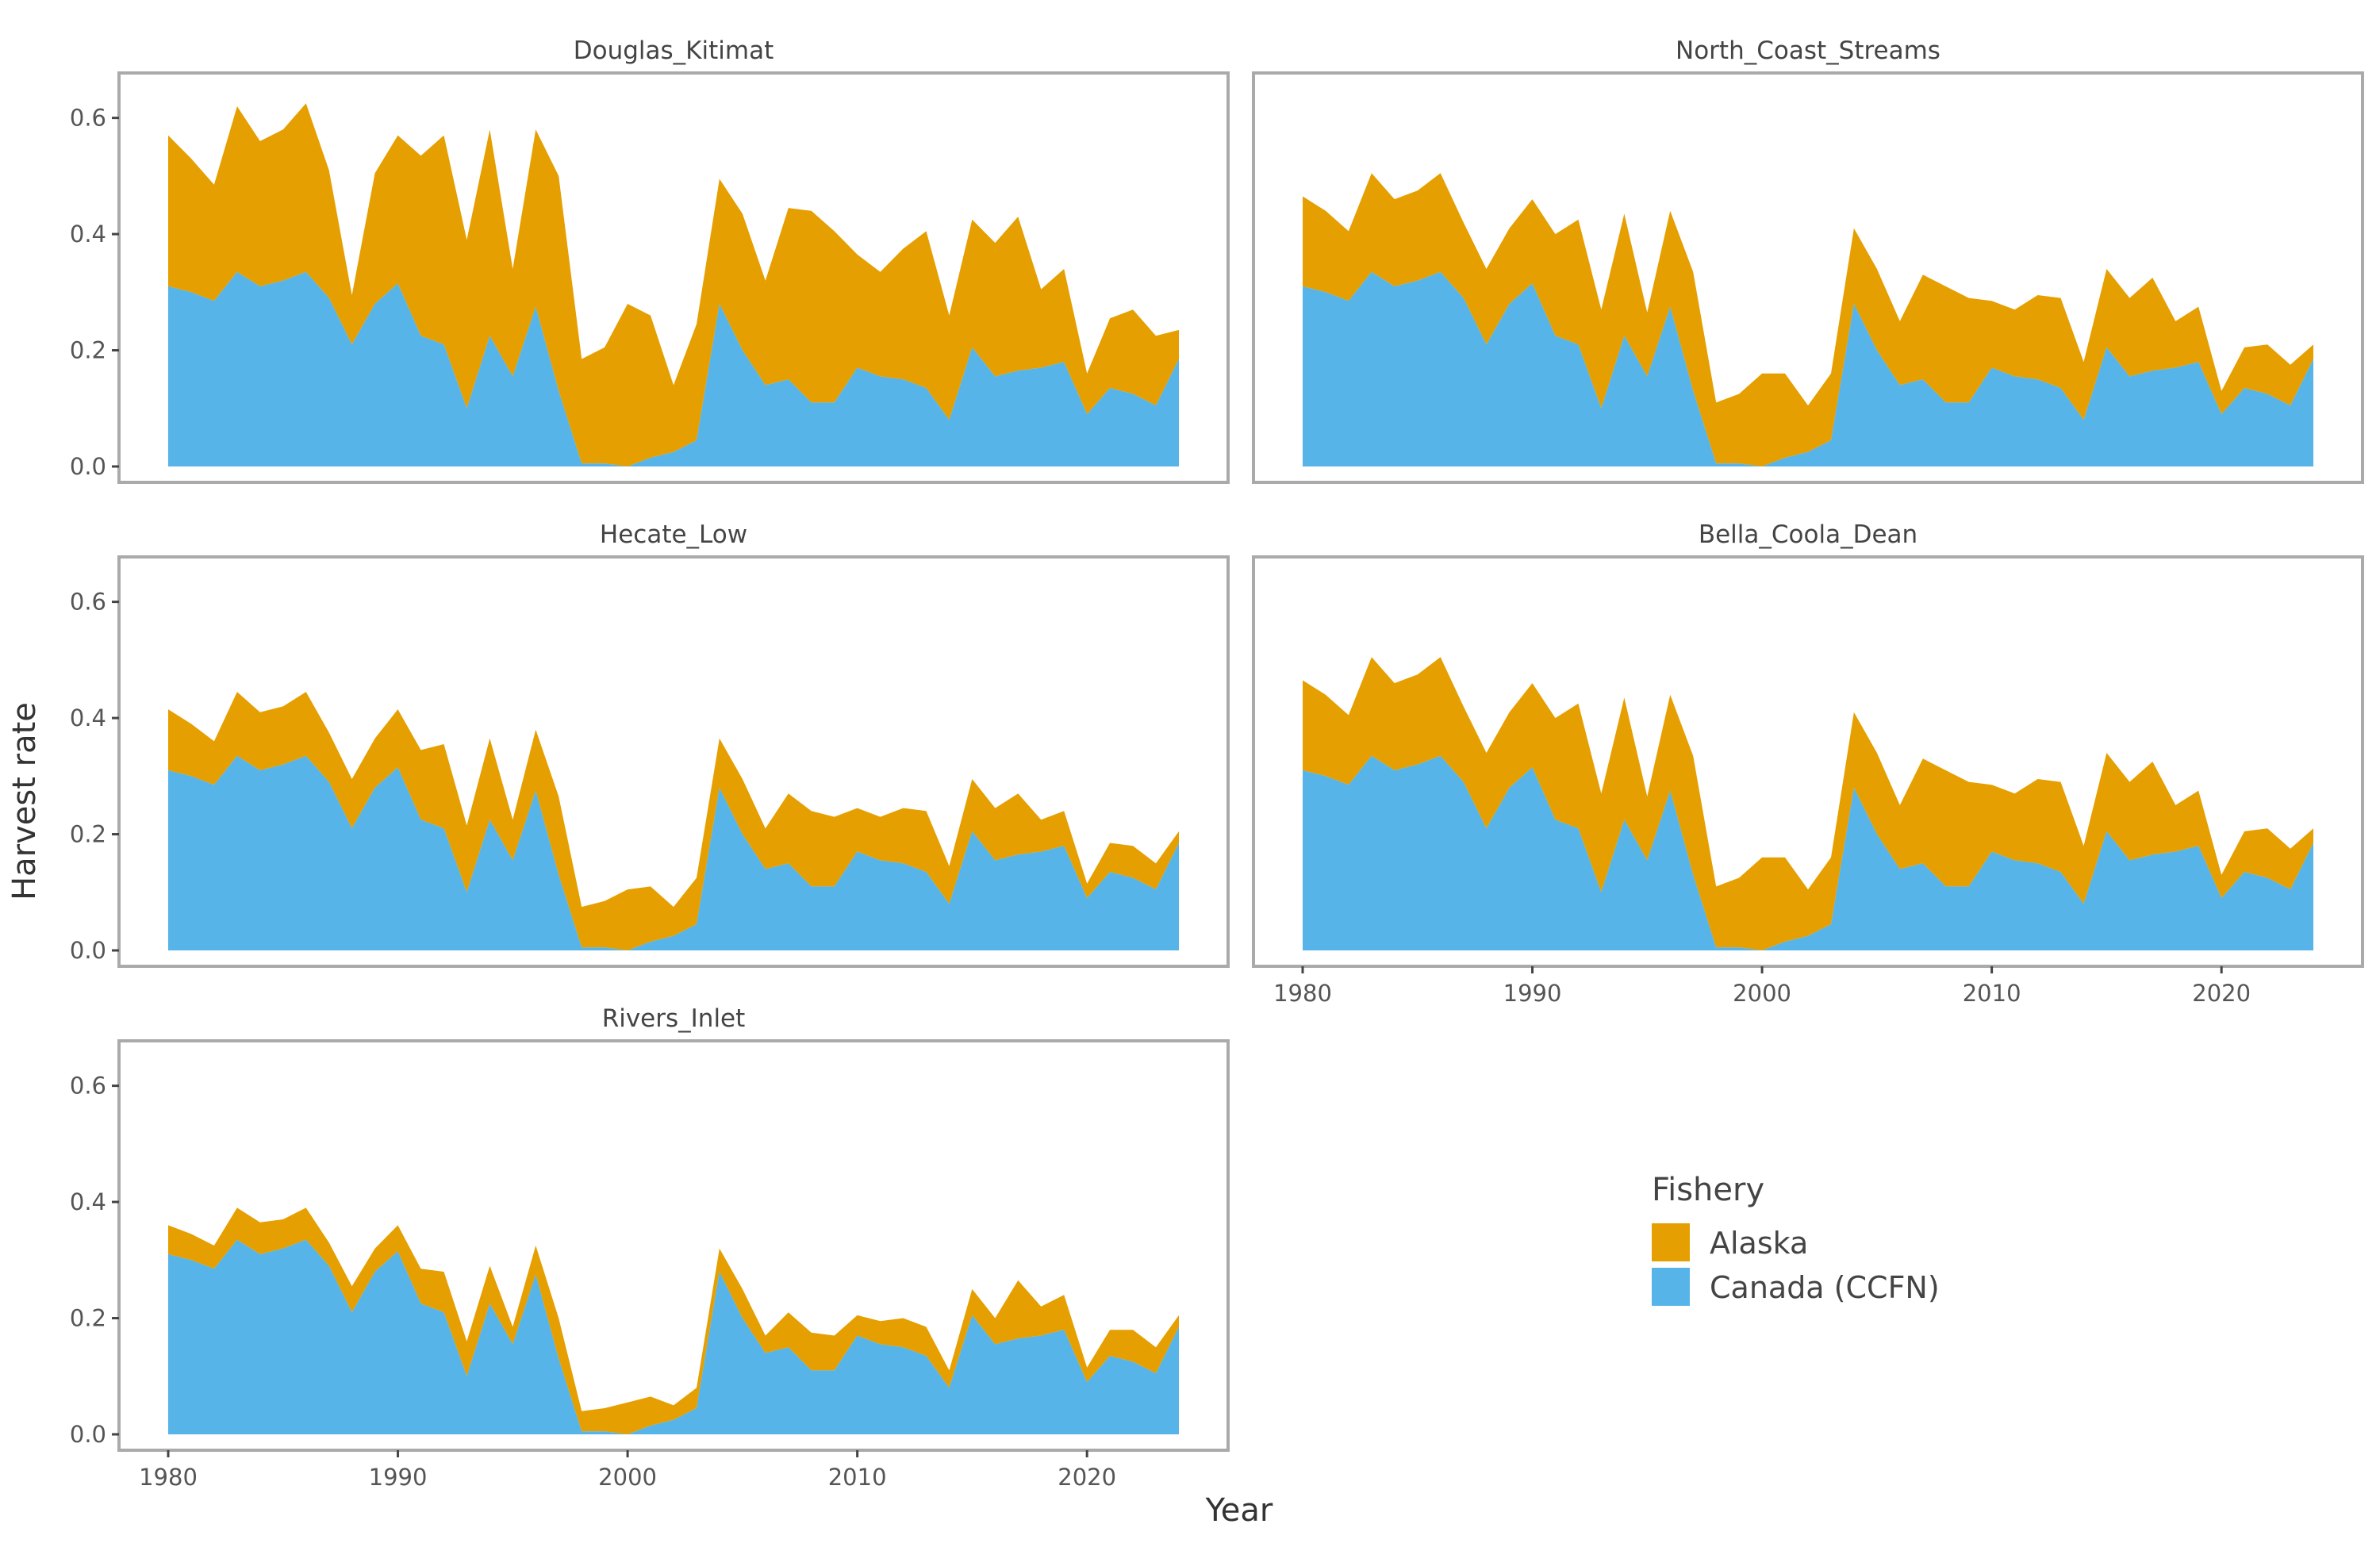 Image resolution: width=2380 pixels, height=1547 pixels. Describe the element at coordinates (673, 368) in the screenshot. I see `area-canada-douglas-kitimat` at that location.